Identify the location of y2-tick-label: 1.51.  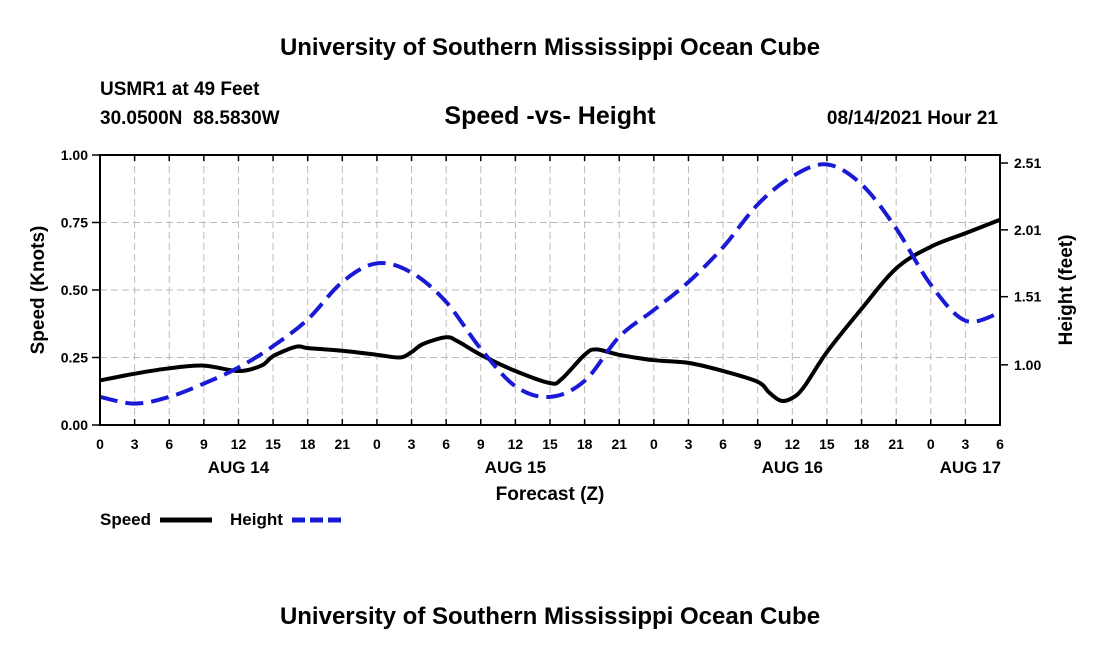
(1027, 297).